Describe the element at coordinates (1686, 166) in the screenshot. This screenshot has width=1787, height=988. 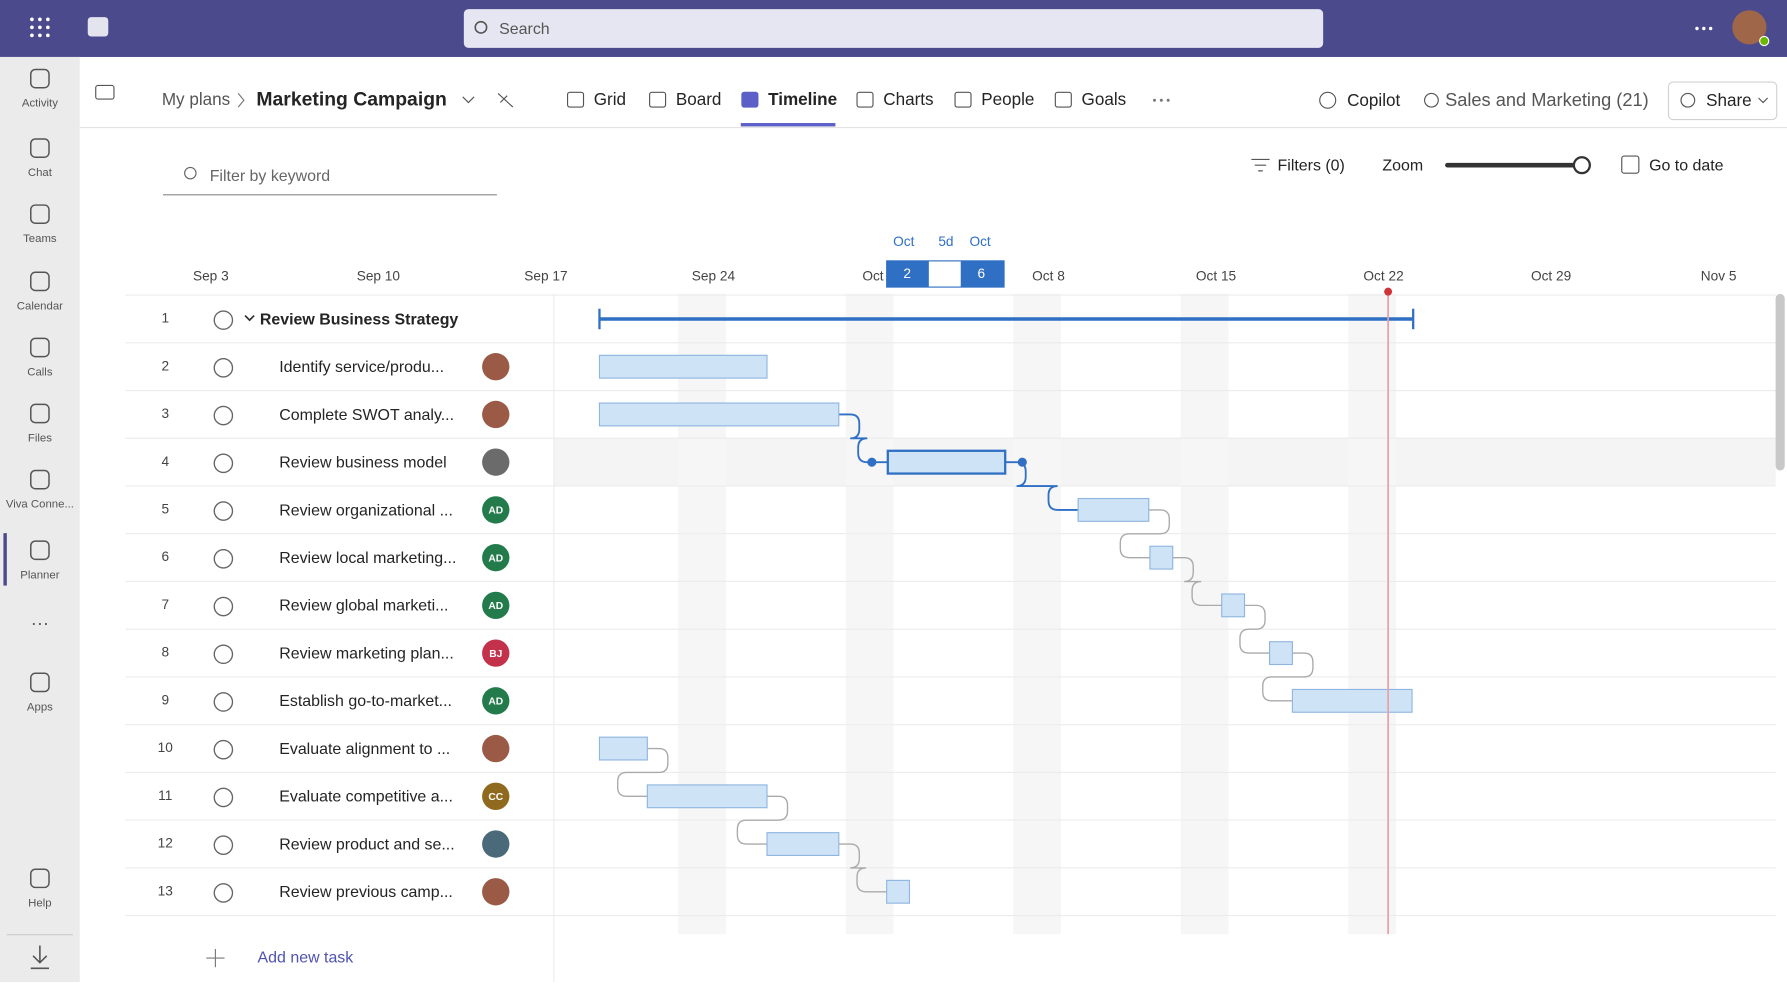
I see `go-to-date: Go to date` at that location.